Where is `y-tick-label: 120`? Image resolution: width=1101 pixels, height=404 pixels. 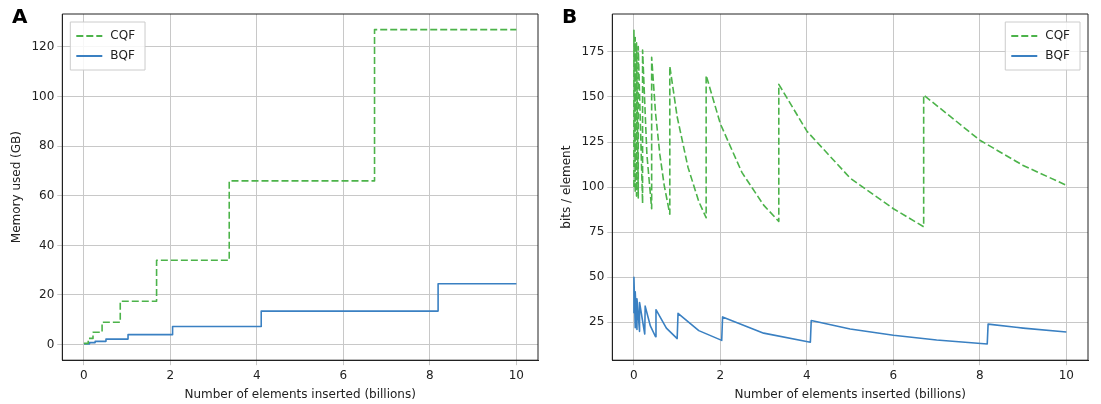 y-tick-label: 120 is located at coordinates (43, 46).